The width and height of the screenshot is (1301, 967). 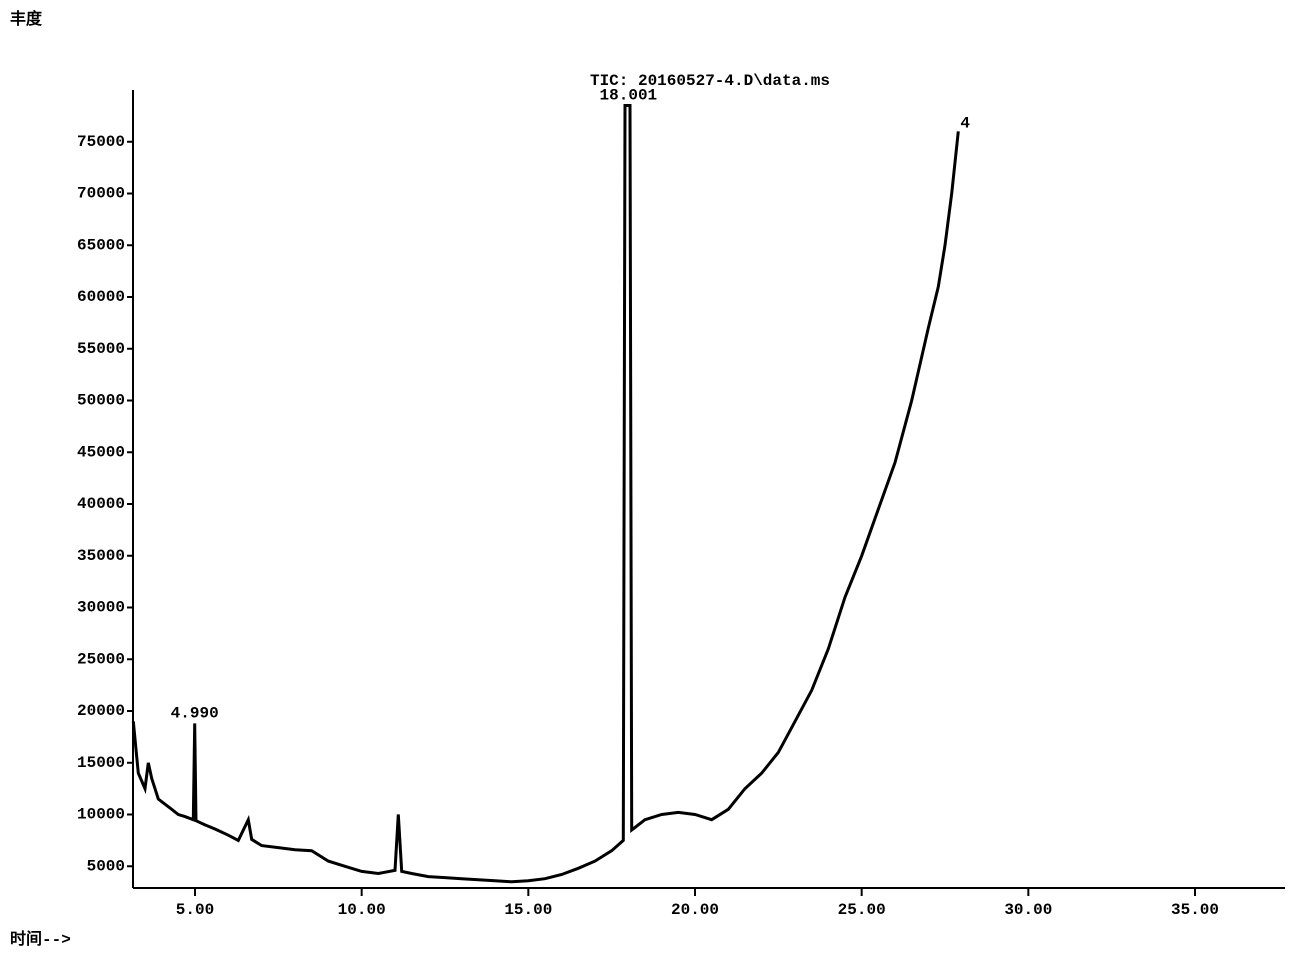 I want to click on y-axis-label: 丰度, so click(x=26, y=19).